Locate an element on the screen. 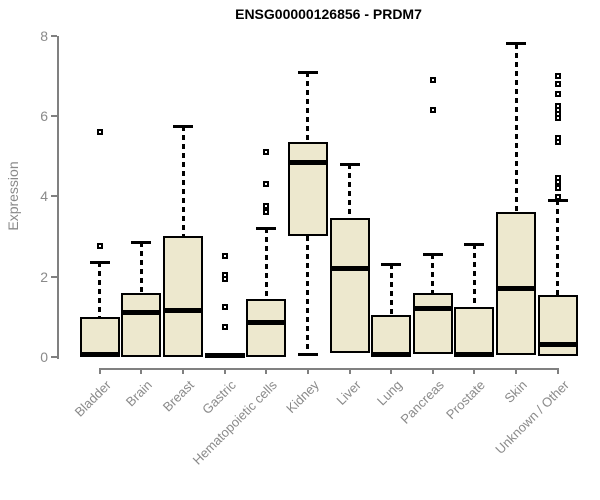  median-breast is located at coordinates (183, 311).